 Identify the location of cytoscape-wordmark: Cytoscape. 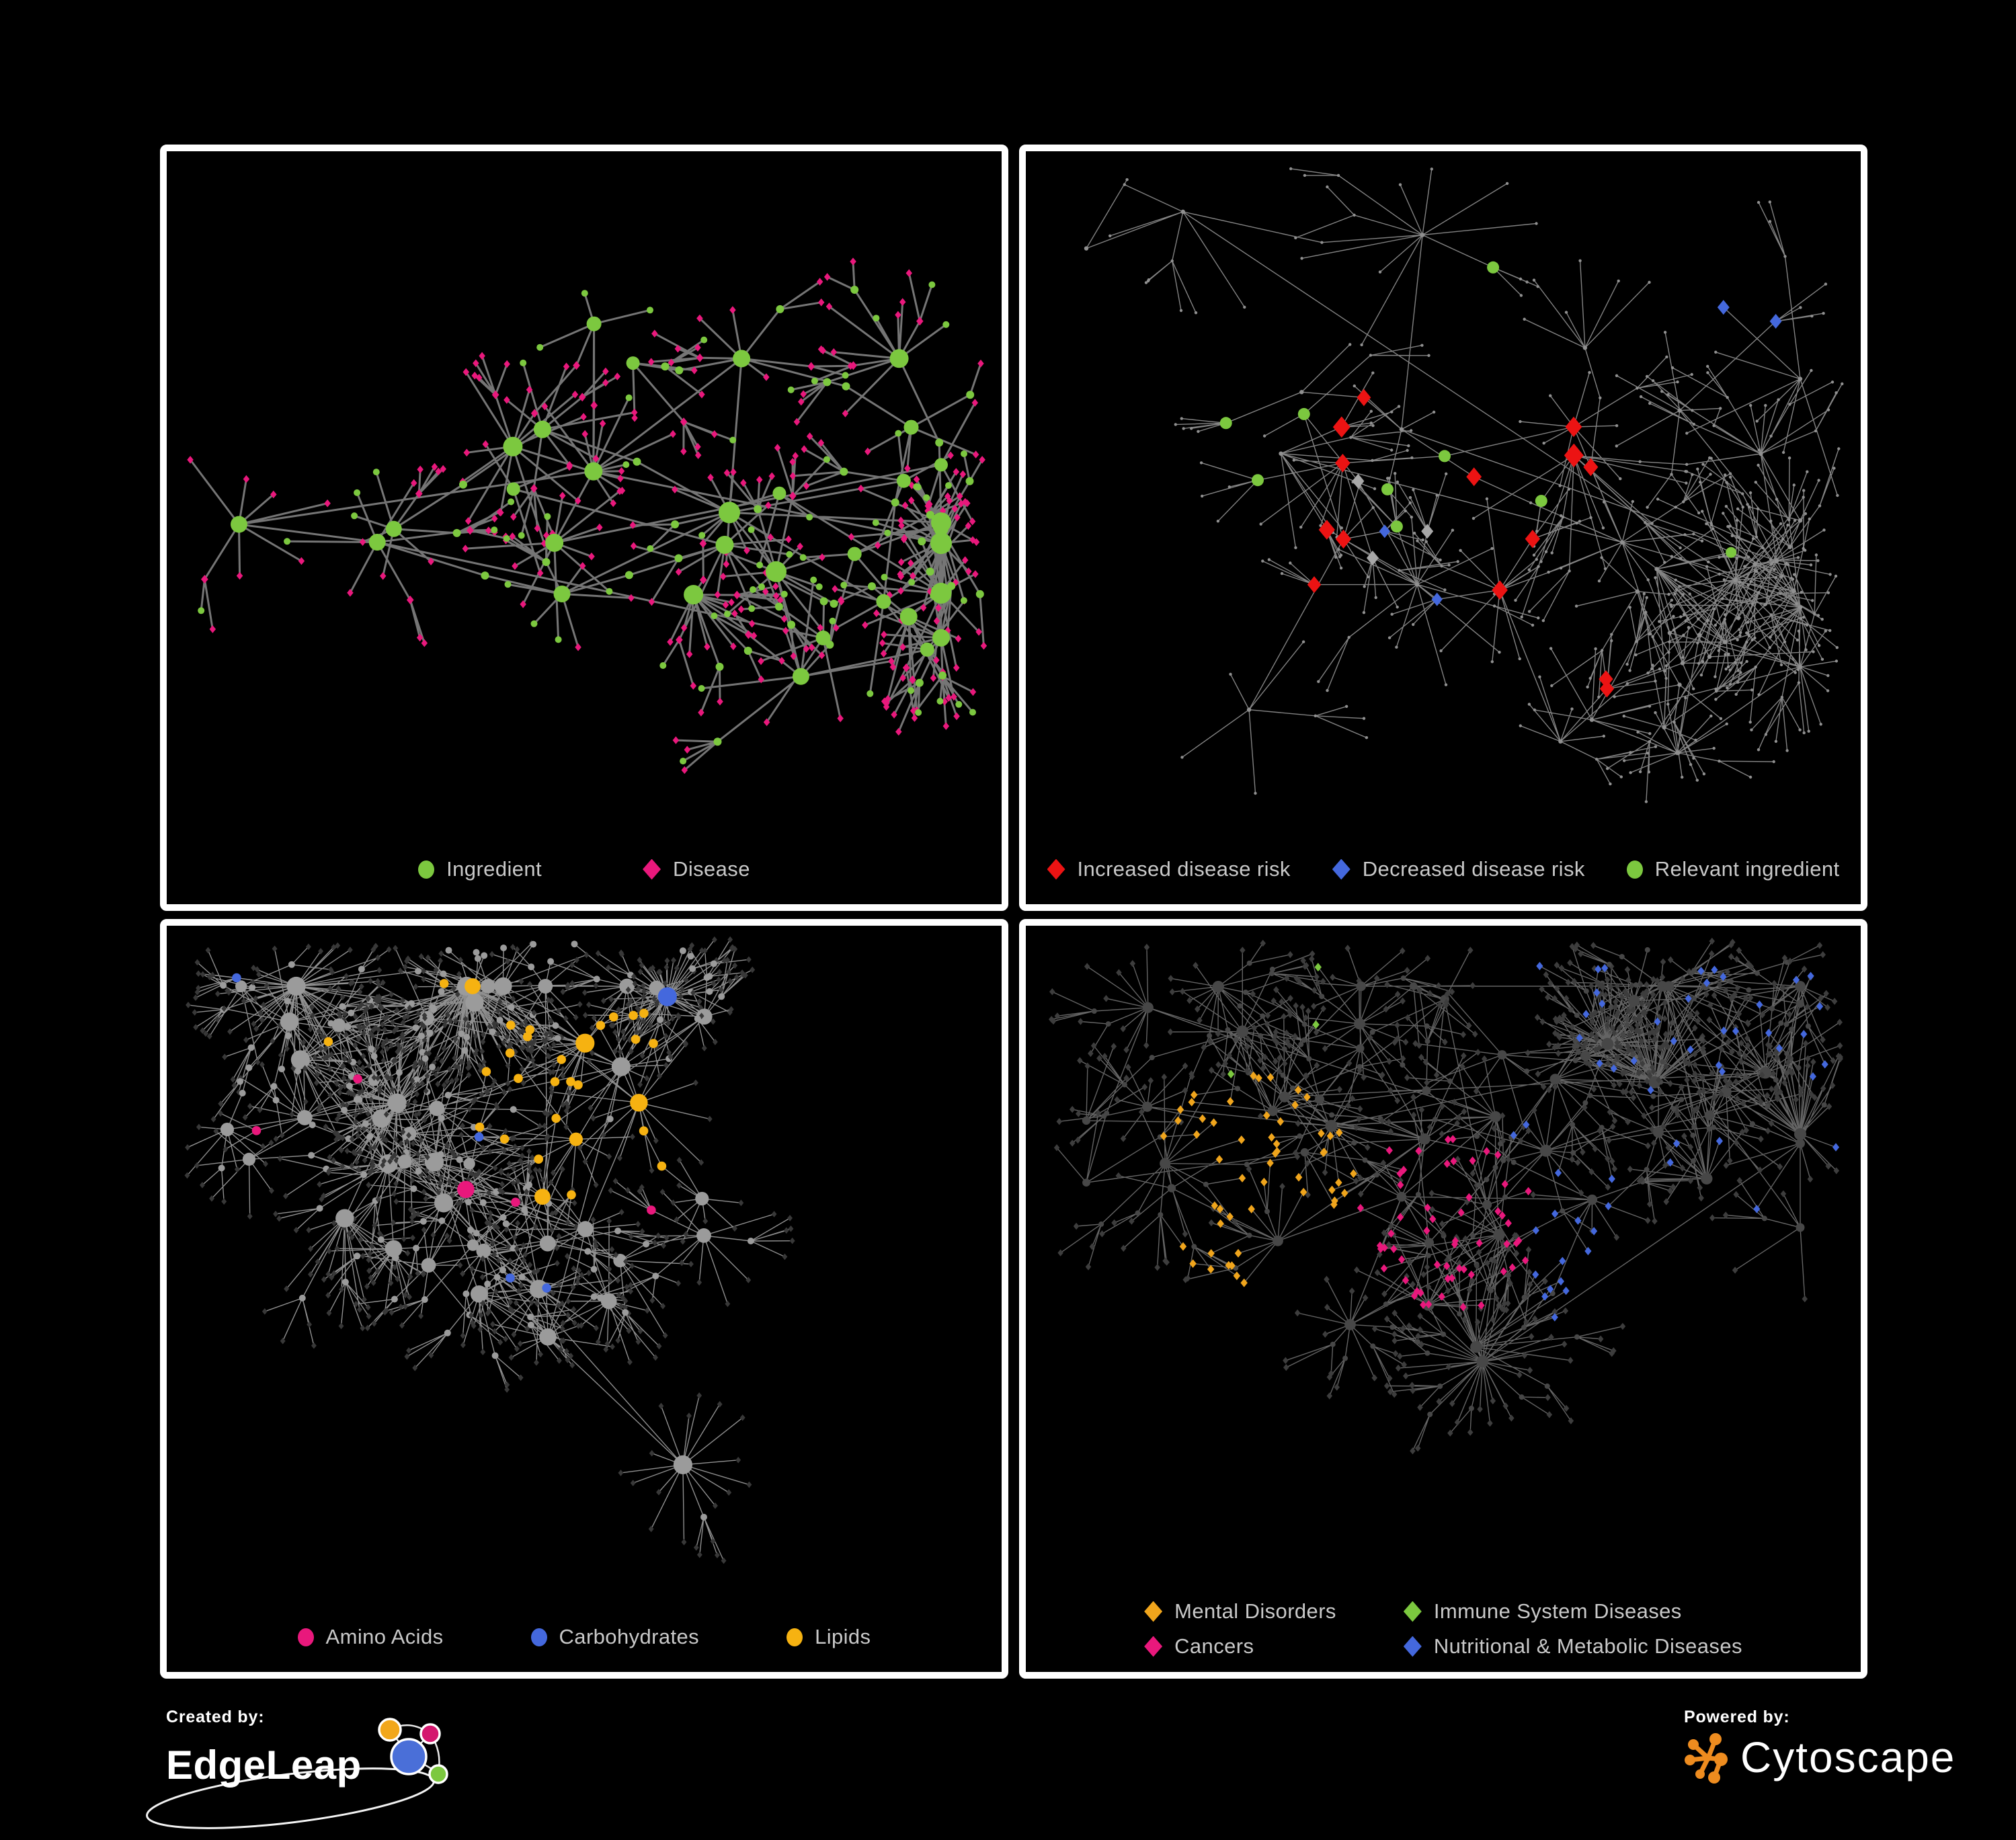
(1848, 1758).